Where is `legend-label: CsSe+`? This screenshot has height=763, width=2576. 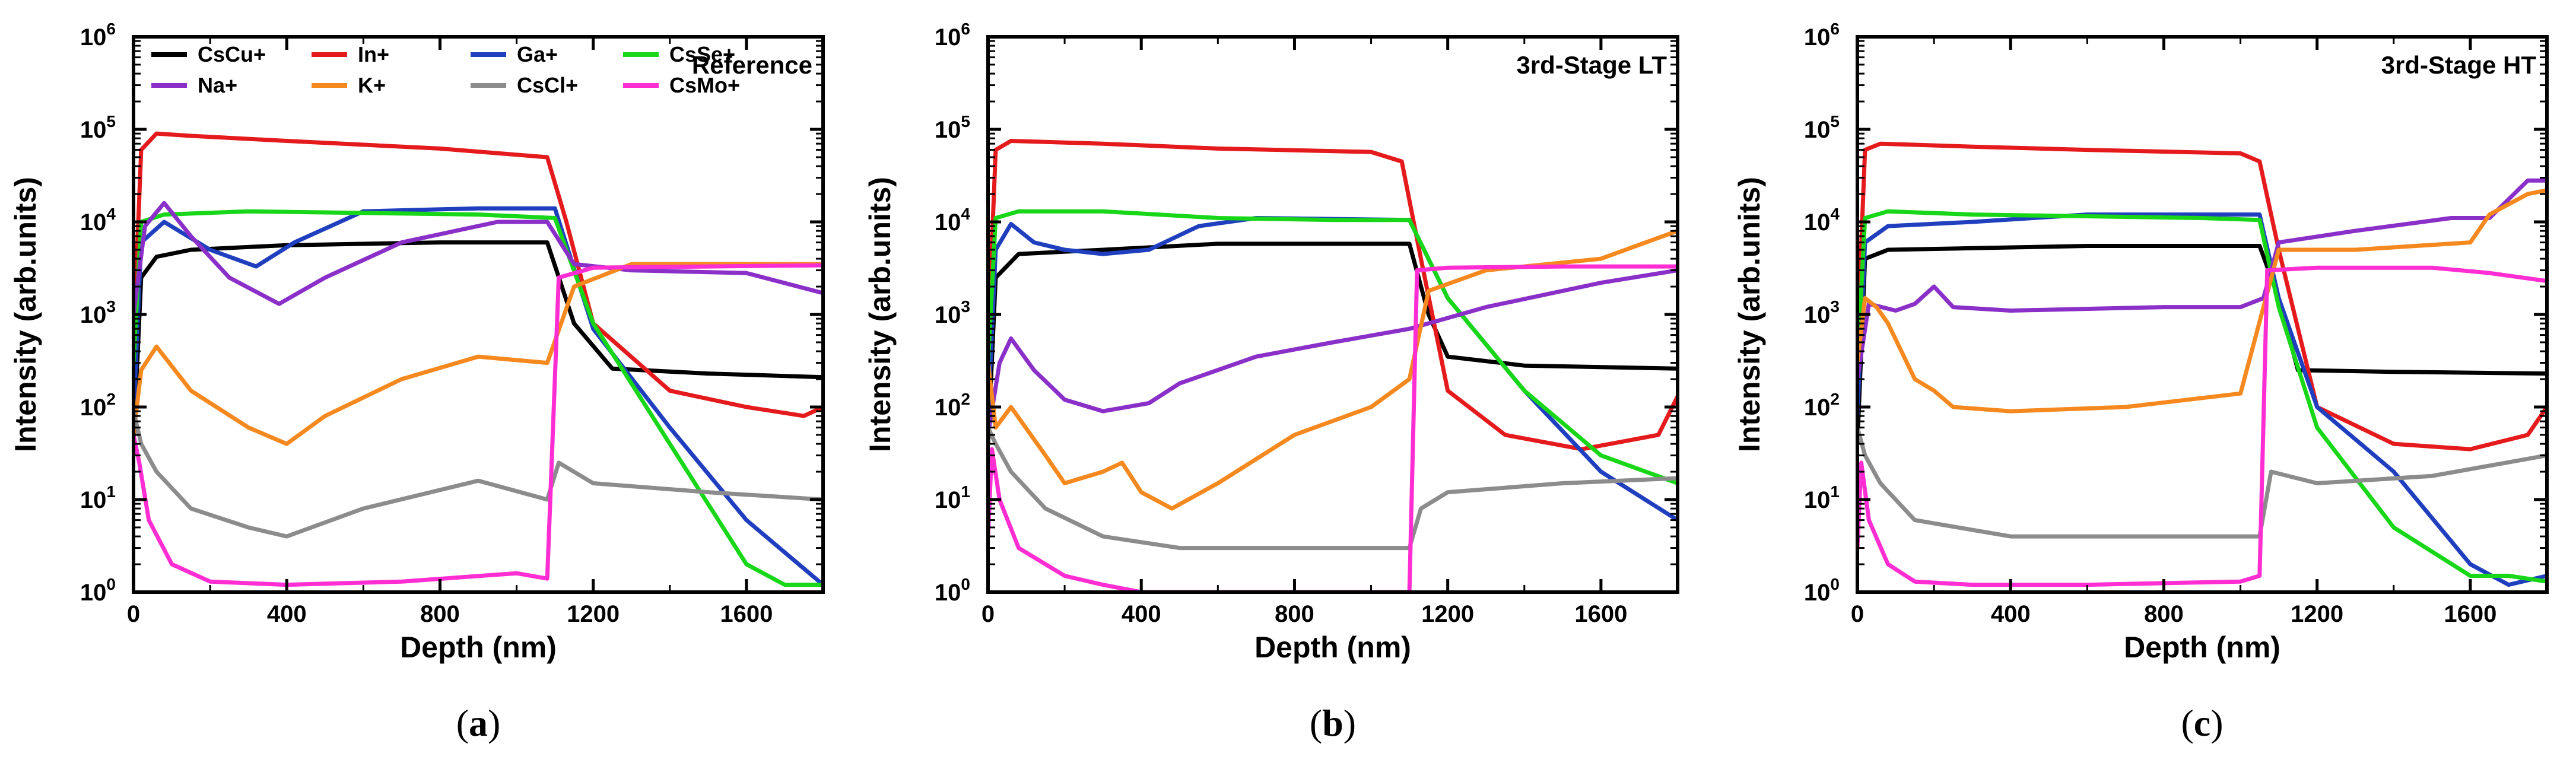
legend-label: CsSe+ is located at coordinates (702, 54).